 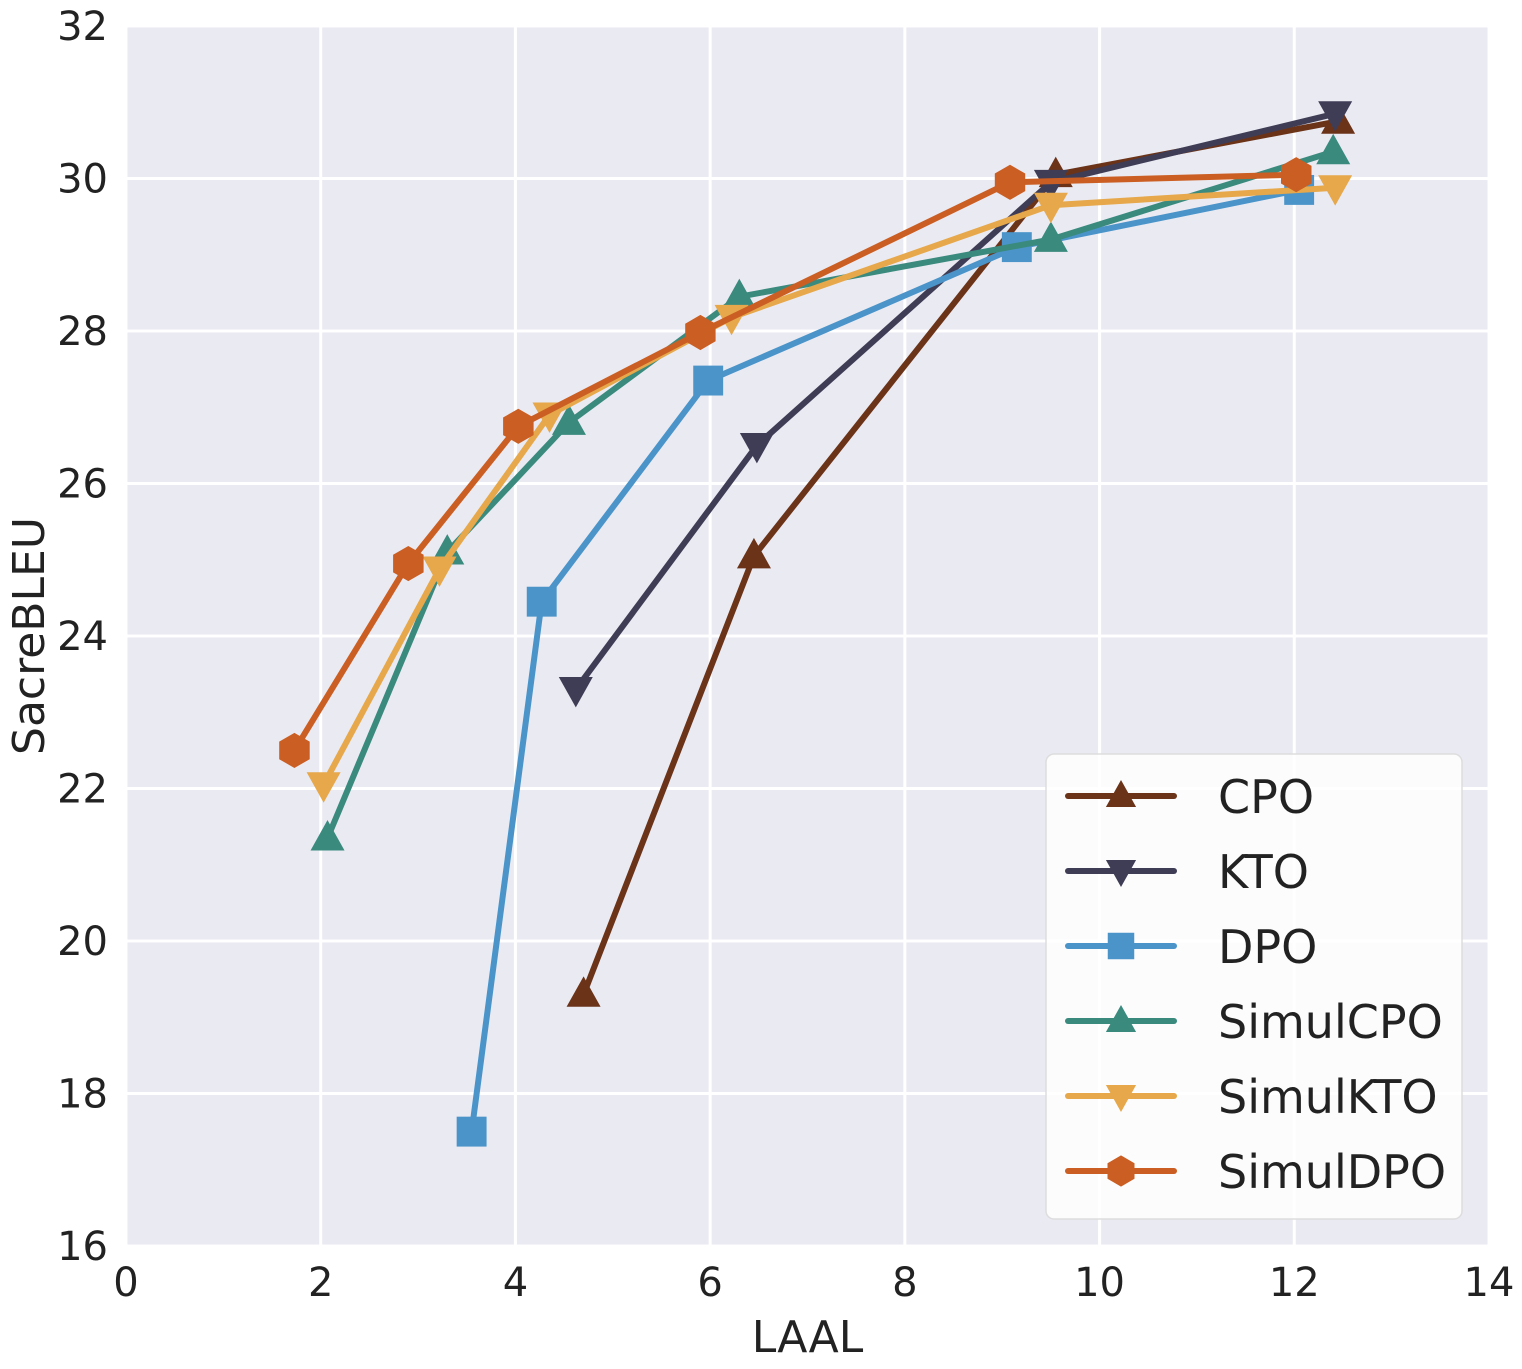 I want to click on y-tick-label: 28, so click(x=82, y=332).